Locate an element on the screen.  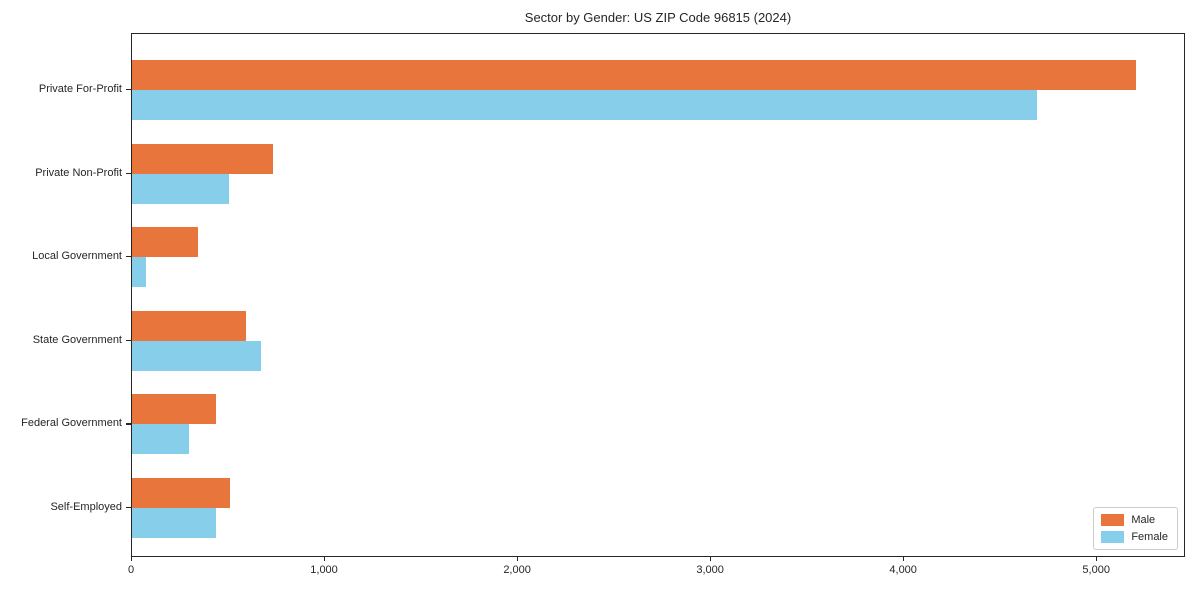
x-tick-label: 3,000 is located at coordinates (710, 570).